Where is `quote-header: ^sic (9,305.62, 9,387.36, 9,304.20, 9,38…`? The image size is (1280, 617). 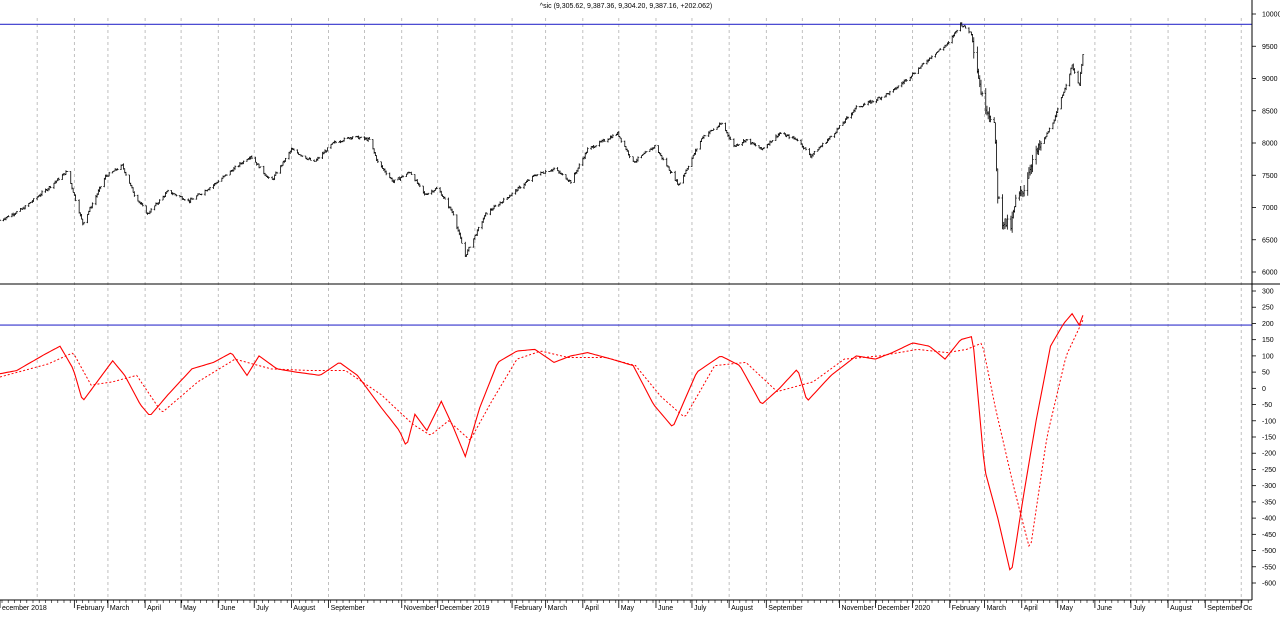 quote-header: ^sic (9,305.62, 9,387.36, 9,304.20, 9,38… is located at coordinates (626, 6).